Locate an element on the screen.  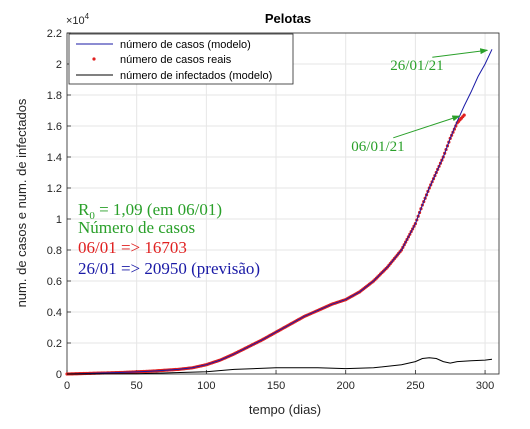
cases-line-2601: 26/01 => 20950 (previsão) is located at coordinates (169, 268).